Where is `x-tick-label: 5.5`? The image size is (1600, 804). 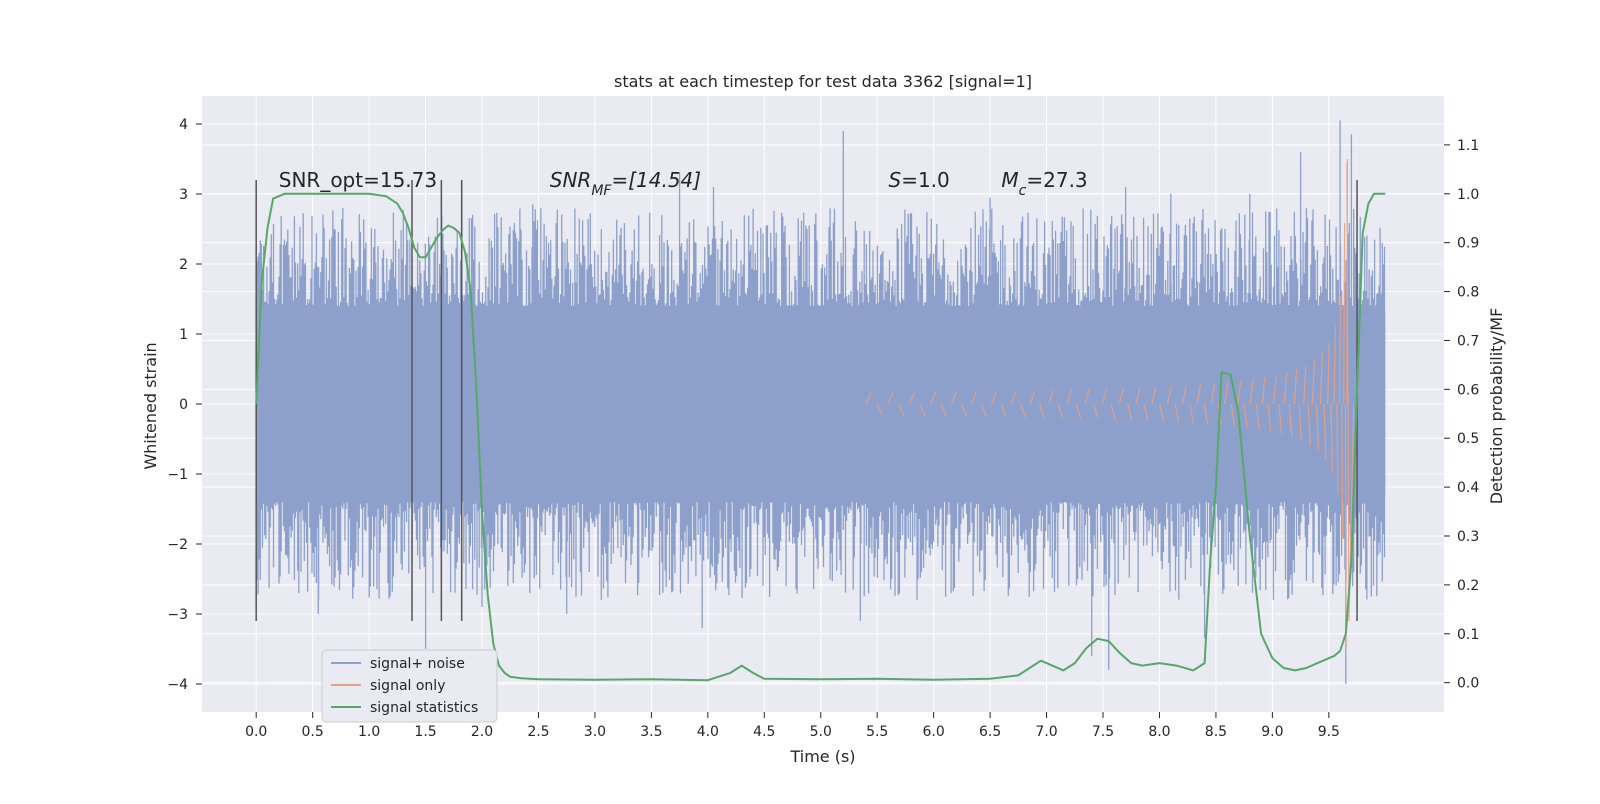 x-tick-label: 5.5 is located at coordinates (877, 732).